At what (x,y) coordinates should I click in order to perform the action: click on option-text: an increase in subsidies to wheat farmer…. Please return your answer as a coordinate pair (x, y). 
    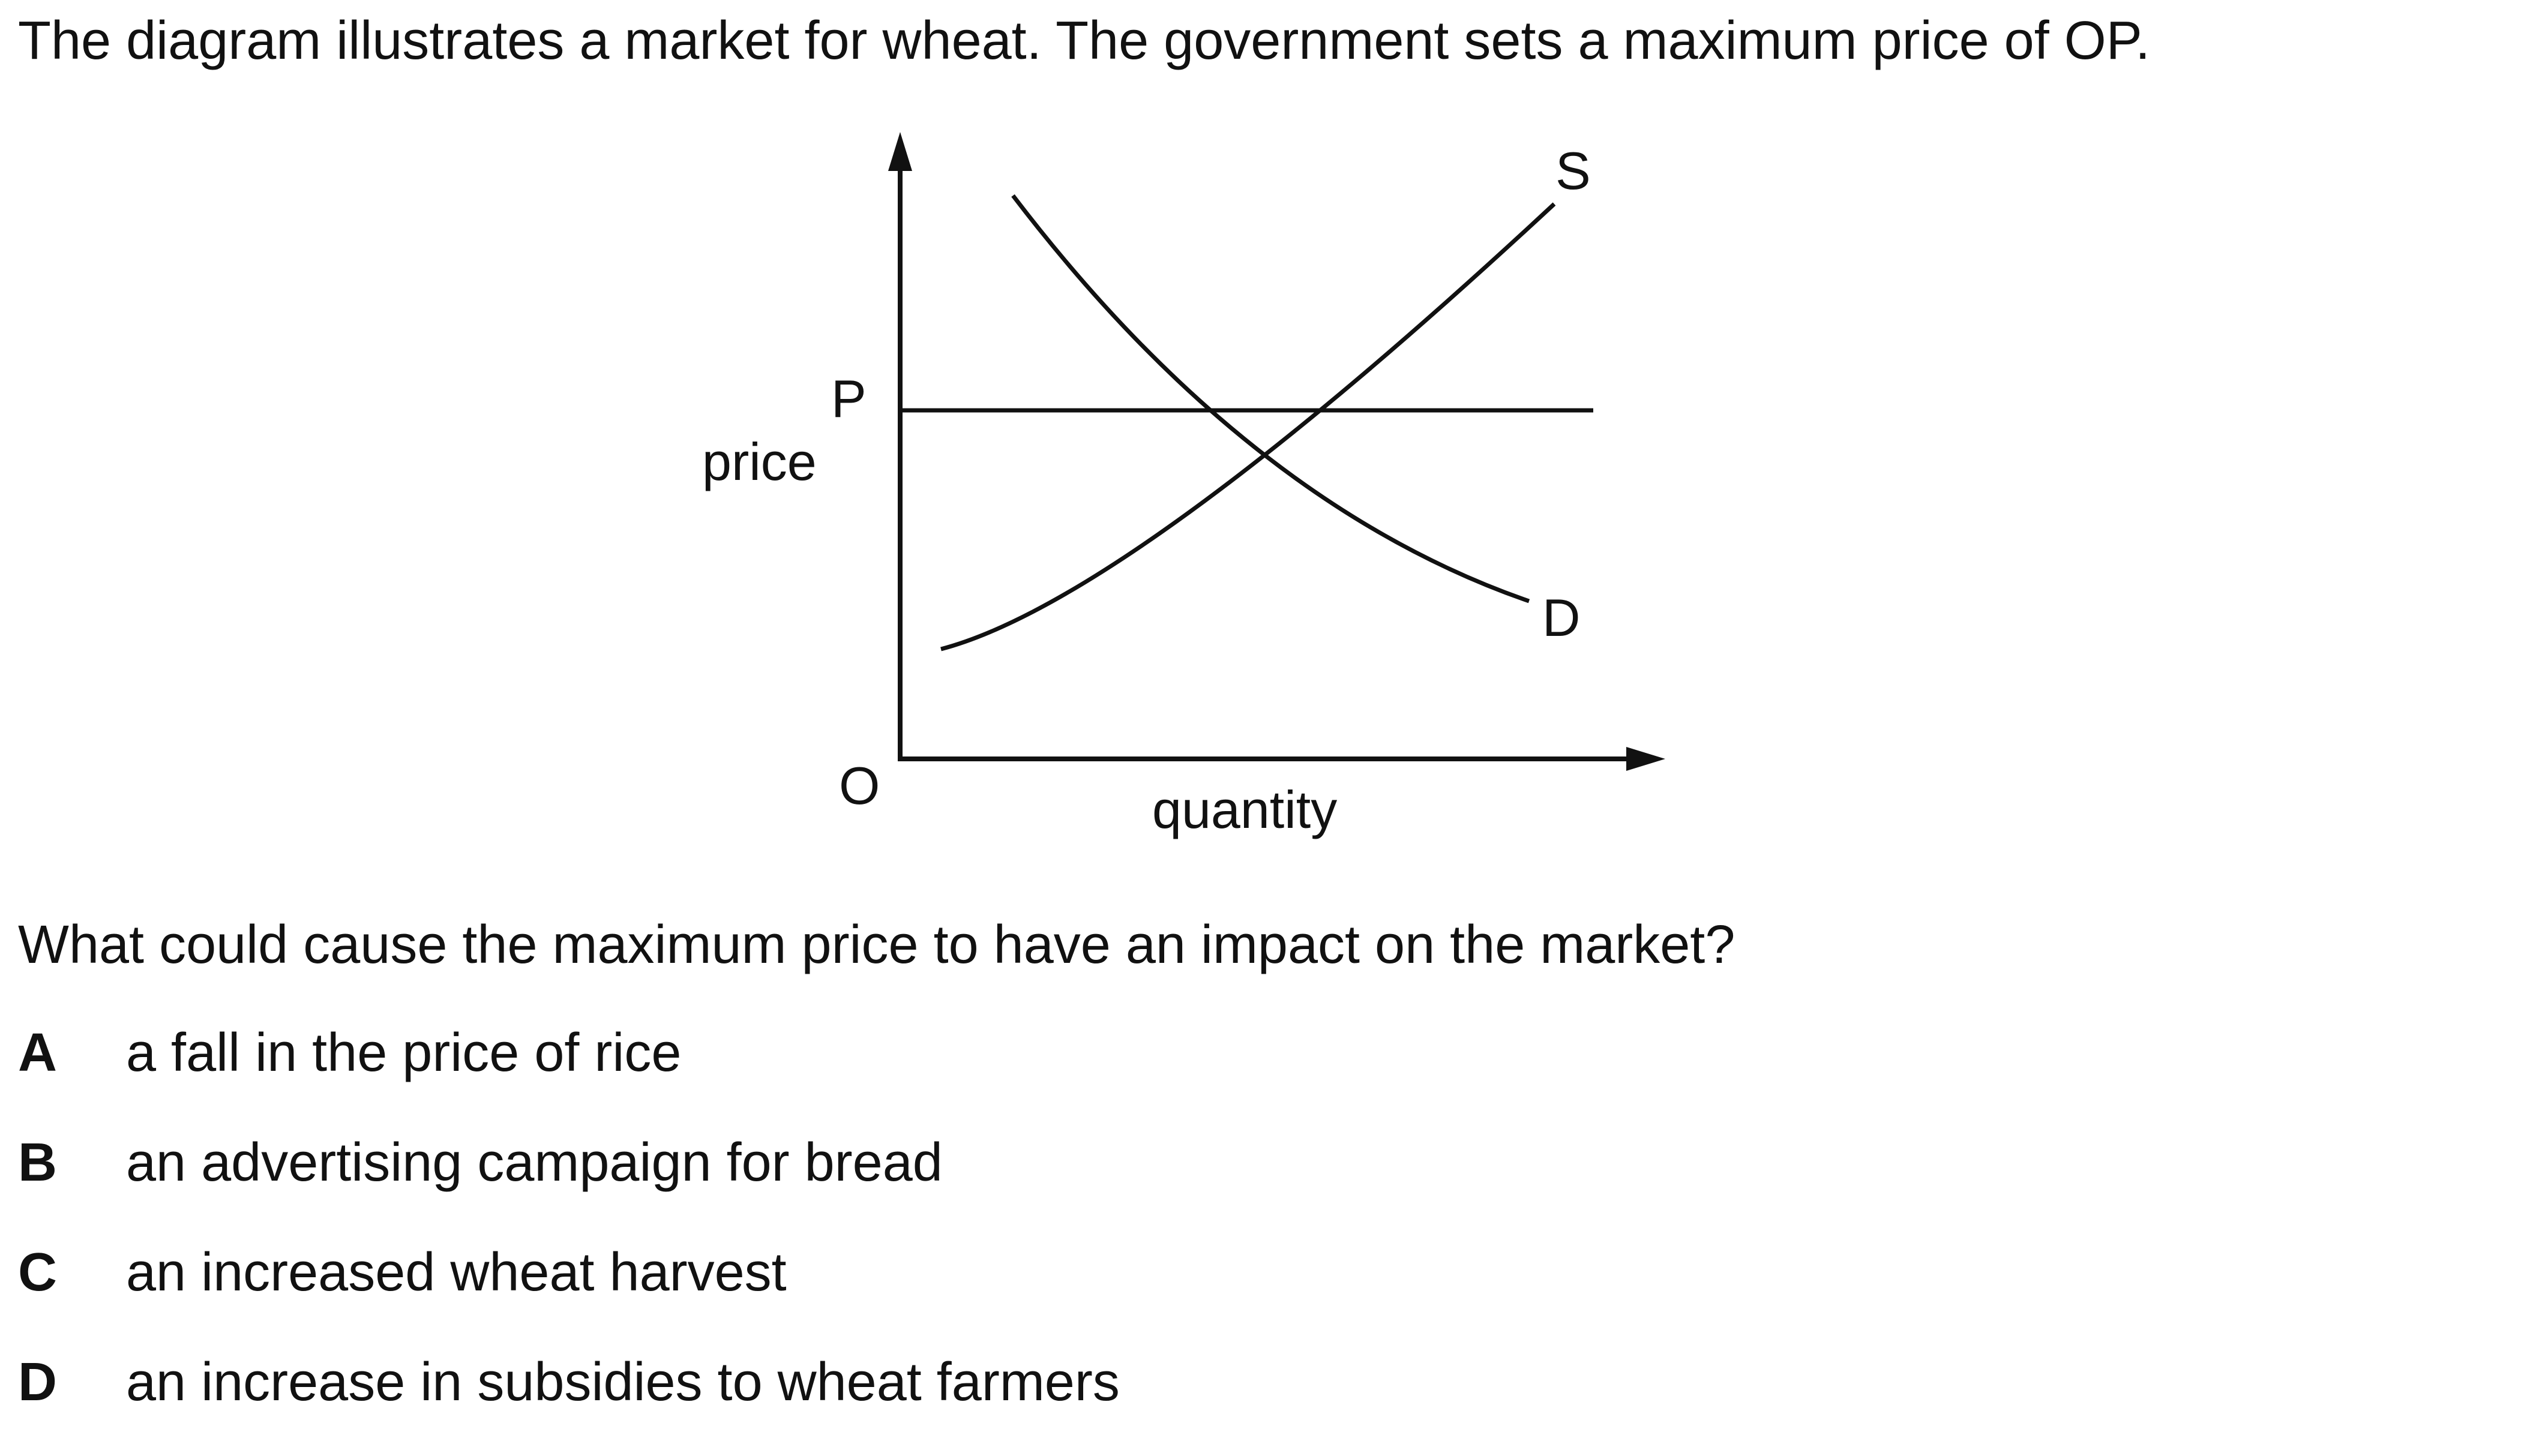
    Looking at the image, I should click on (623, 1382).